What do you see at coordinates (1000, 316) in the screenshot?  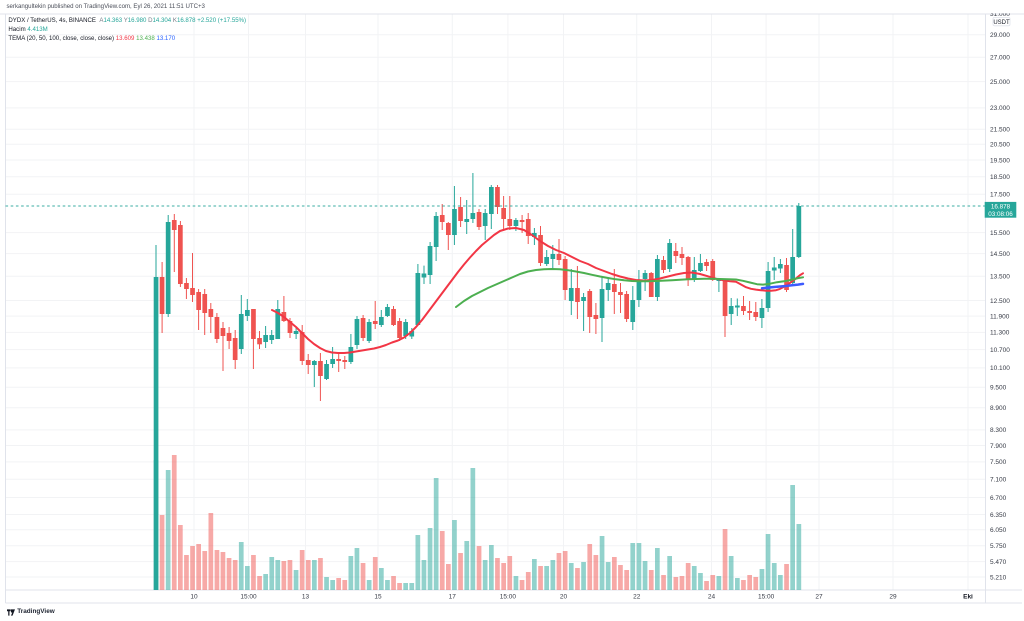 I see `svg-text: 11.900` at bounding box center [1000, 316].